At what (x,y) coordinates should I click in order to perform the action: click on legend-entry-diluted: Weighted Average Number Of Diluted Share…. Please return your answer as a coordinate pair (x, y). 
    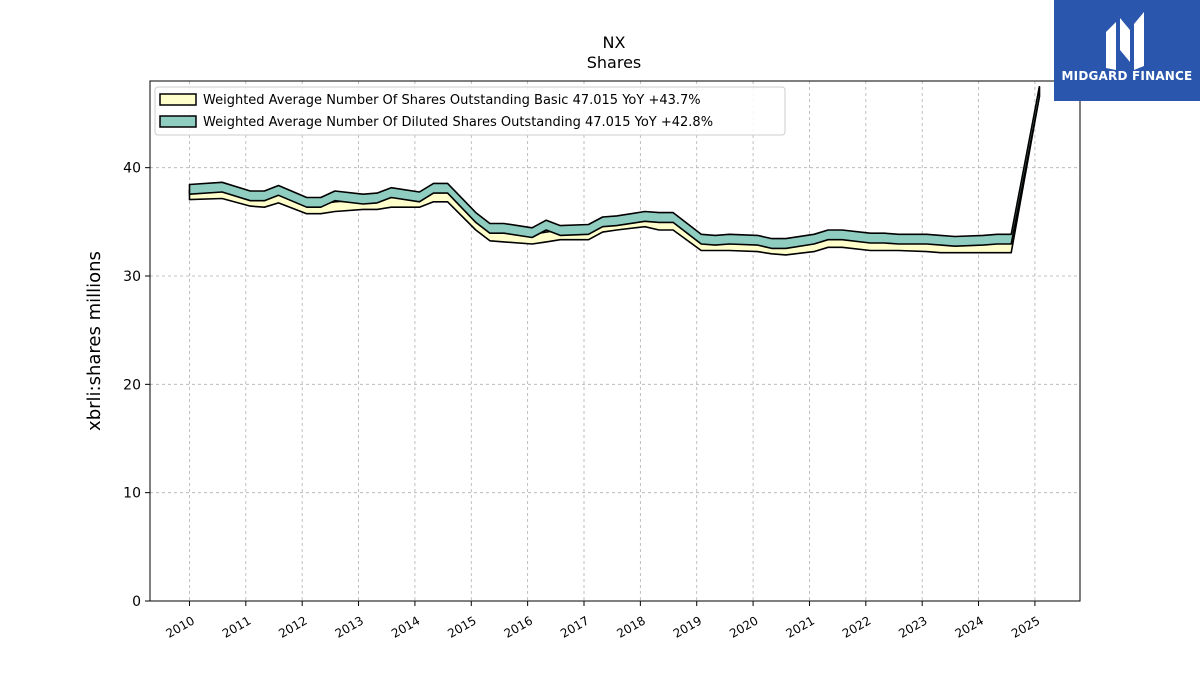
    Looking at the image, I should click on (458, 122).